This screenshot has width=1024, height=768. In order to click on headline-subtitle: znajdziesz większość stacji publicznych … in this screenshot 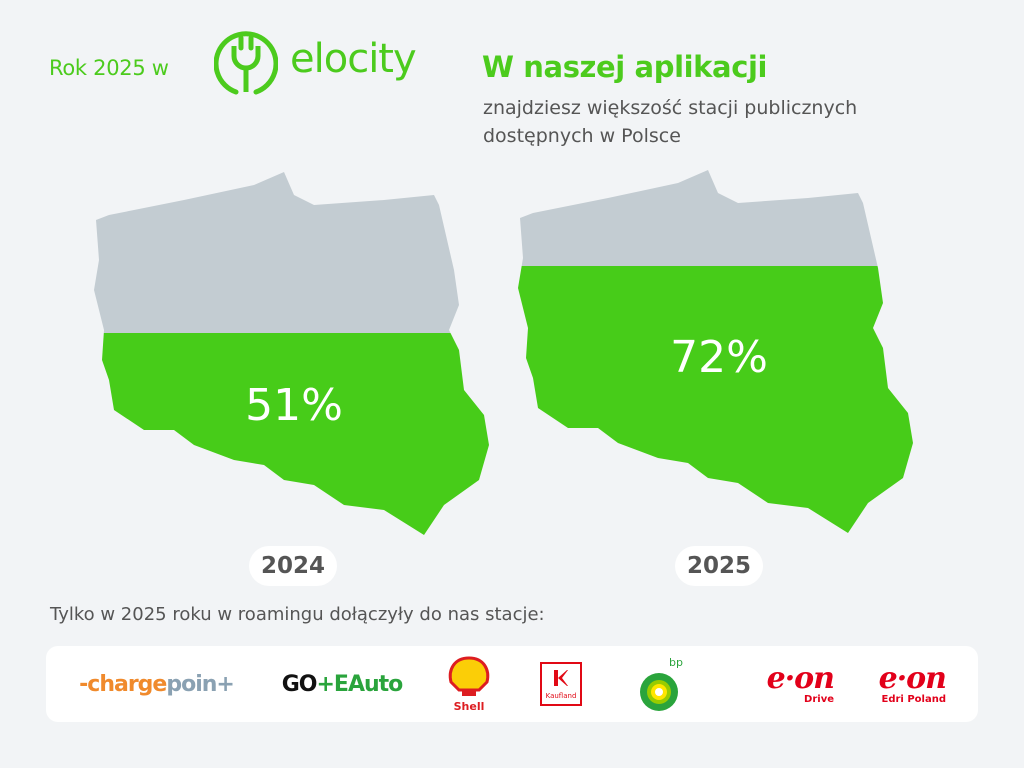, I will do `click(670, 122)`.